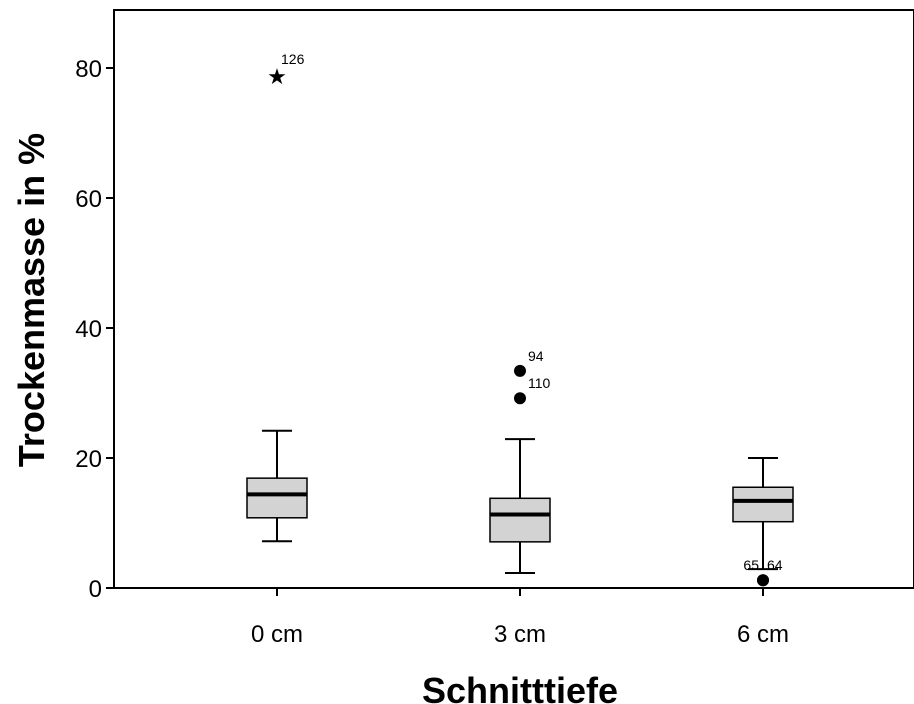 The image size is (914, 704). Describe the element at coordinates (277, 297) in the screenshot. I see `box-group: ★126` at that location.